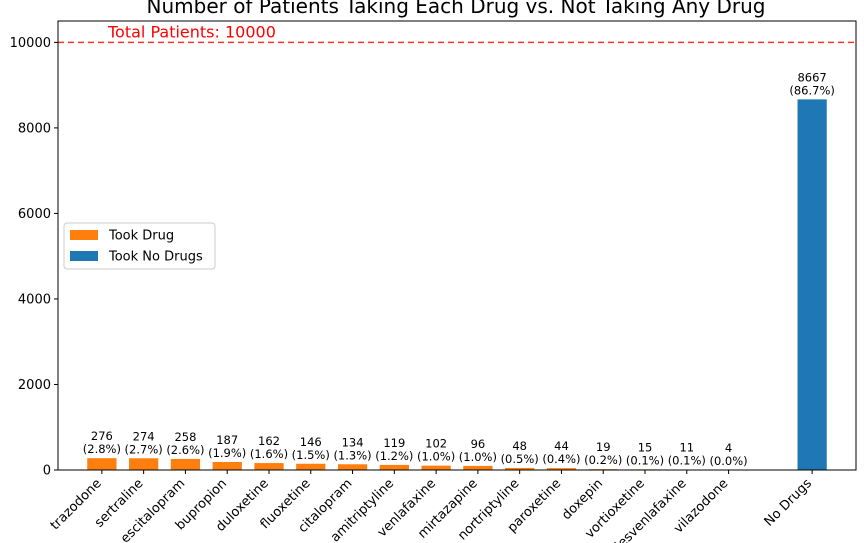  Describe the element at coordinates (728, 461) in the screenshot. I see `bar-percent-label: (0.0%)` at that location.